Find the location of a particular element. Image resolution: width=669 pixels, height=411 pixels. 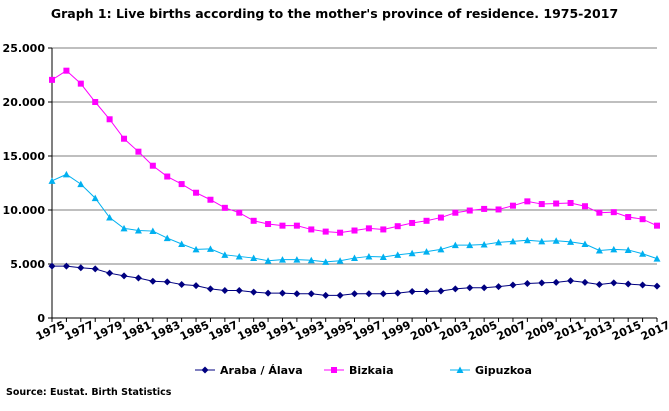

y-tick-label: 25.000 is located at coordinates (24, 48).